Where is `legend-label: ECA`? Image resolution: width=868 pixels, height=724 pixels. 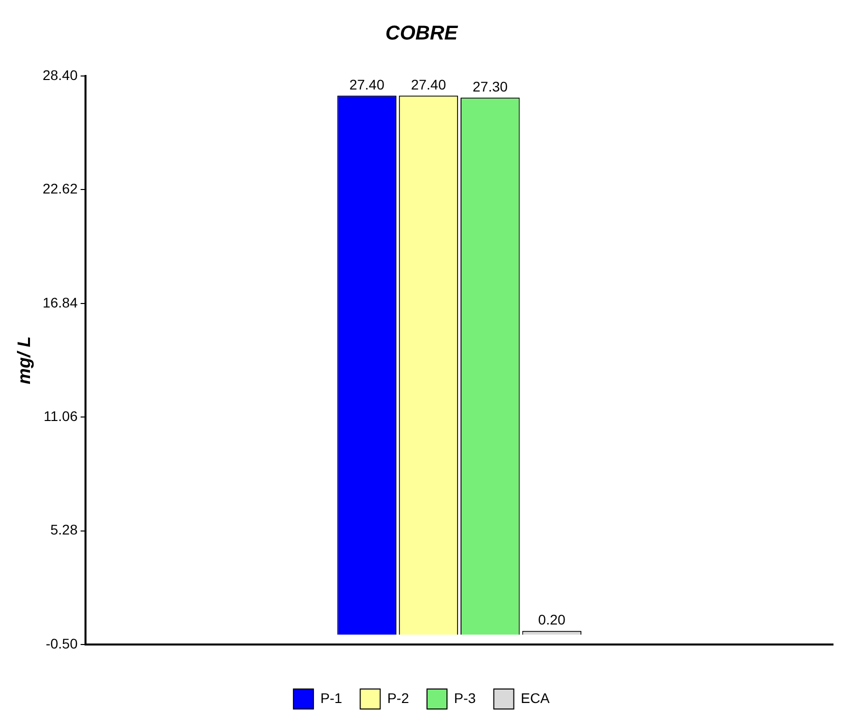
legend-label: ECA is located at coordinates (535, 698).